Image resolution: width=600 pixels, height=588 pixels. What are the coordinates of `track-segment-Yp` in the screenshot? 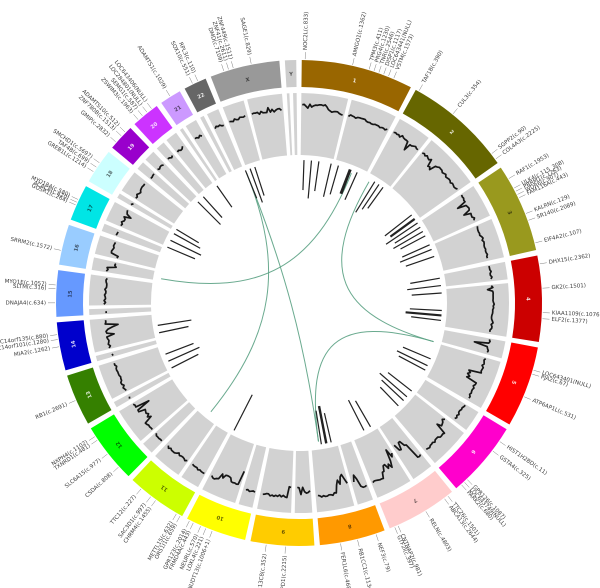 It's located at (289, 124).